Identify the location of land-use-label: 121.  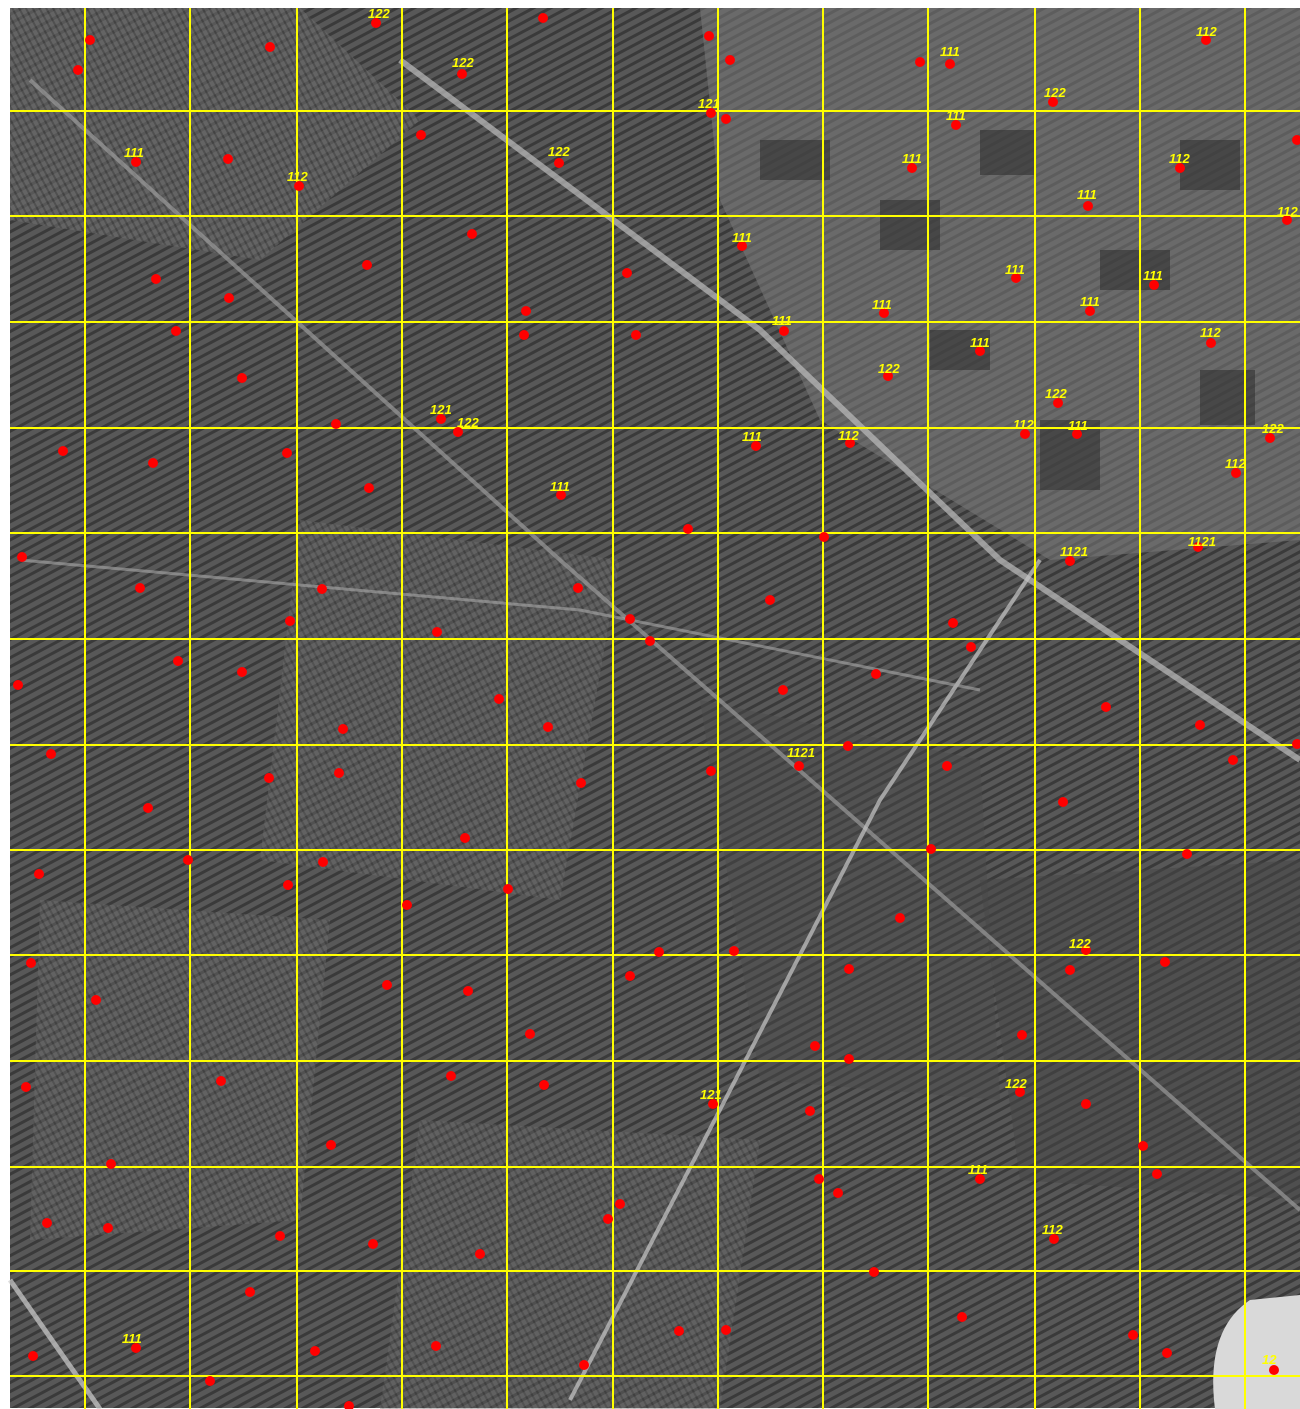
(441, 409).